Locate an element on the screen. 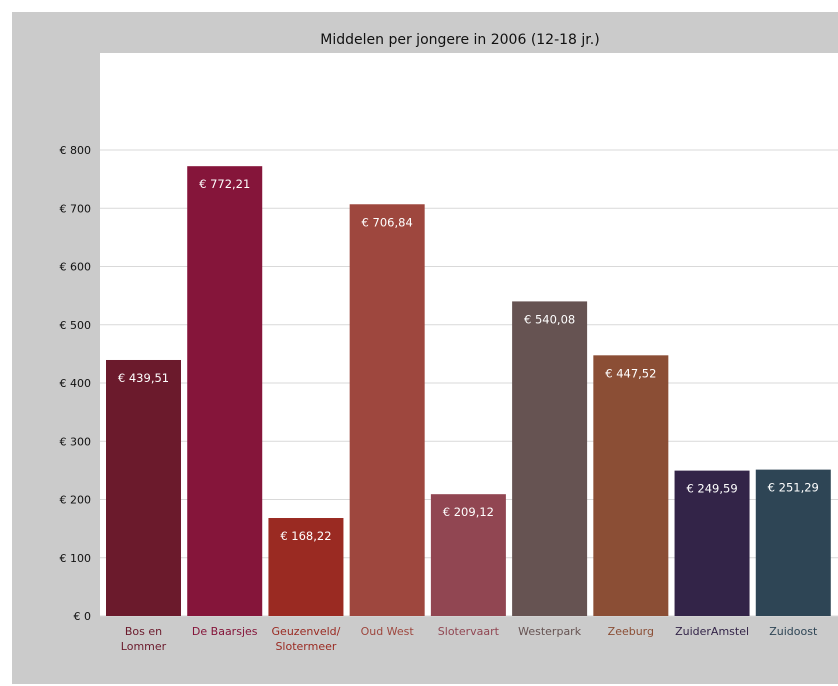 The image size is (838, 686). x-category-label: Bos en is located at coordinates (143, 631).